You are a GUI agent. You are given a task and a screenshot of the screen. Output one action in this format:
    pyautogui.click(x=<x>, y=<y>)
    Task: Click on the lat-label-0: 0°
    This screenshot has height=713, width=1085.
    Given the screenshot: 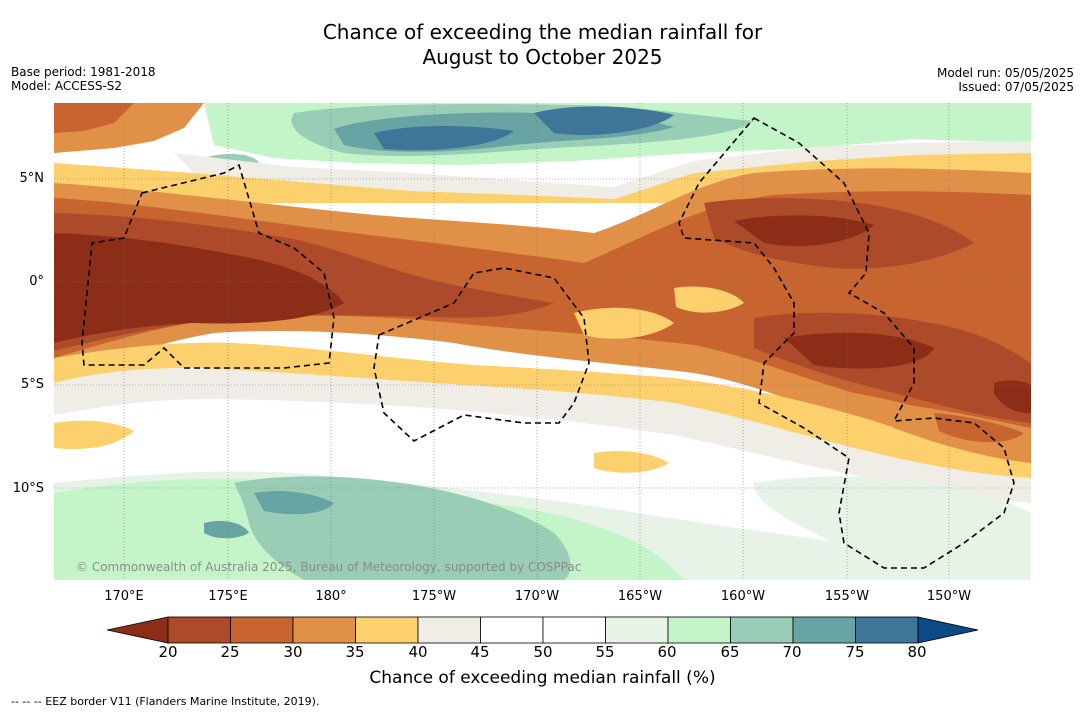 What is the action you would take?
    pyautogui.click(x=36, y=281)
    